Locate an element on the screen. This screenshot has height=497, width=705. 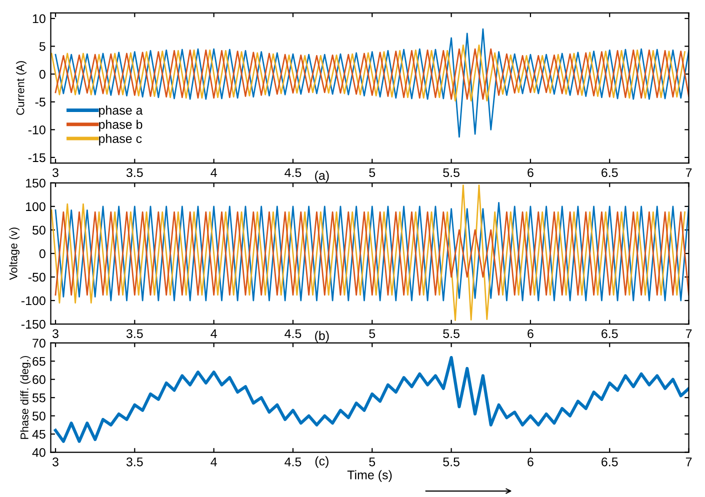
x-axis-title: Time (s) is located at coordinates (369, 476).